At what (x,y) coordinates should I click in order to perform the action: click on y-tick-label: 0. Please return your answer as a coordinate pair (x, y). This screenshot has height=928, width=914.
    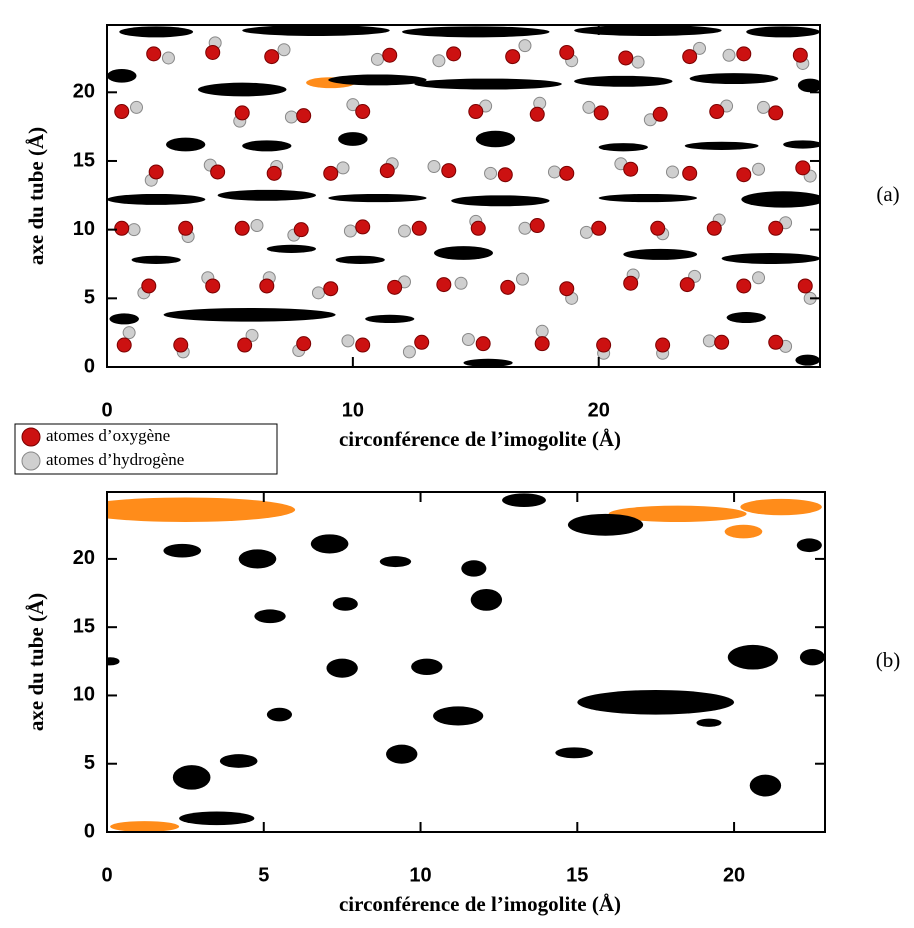
    Looking at the image, I should click on (89, 366).